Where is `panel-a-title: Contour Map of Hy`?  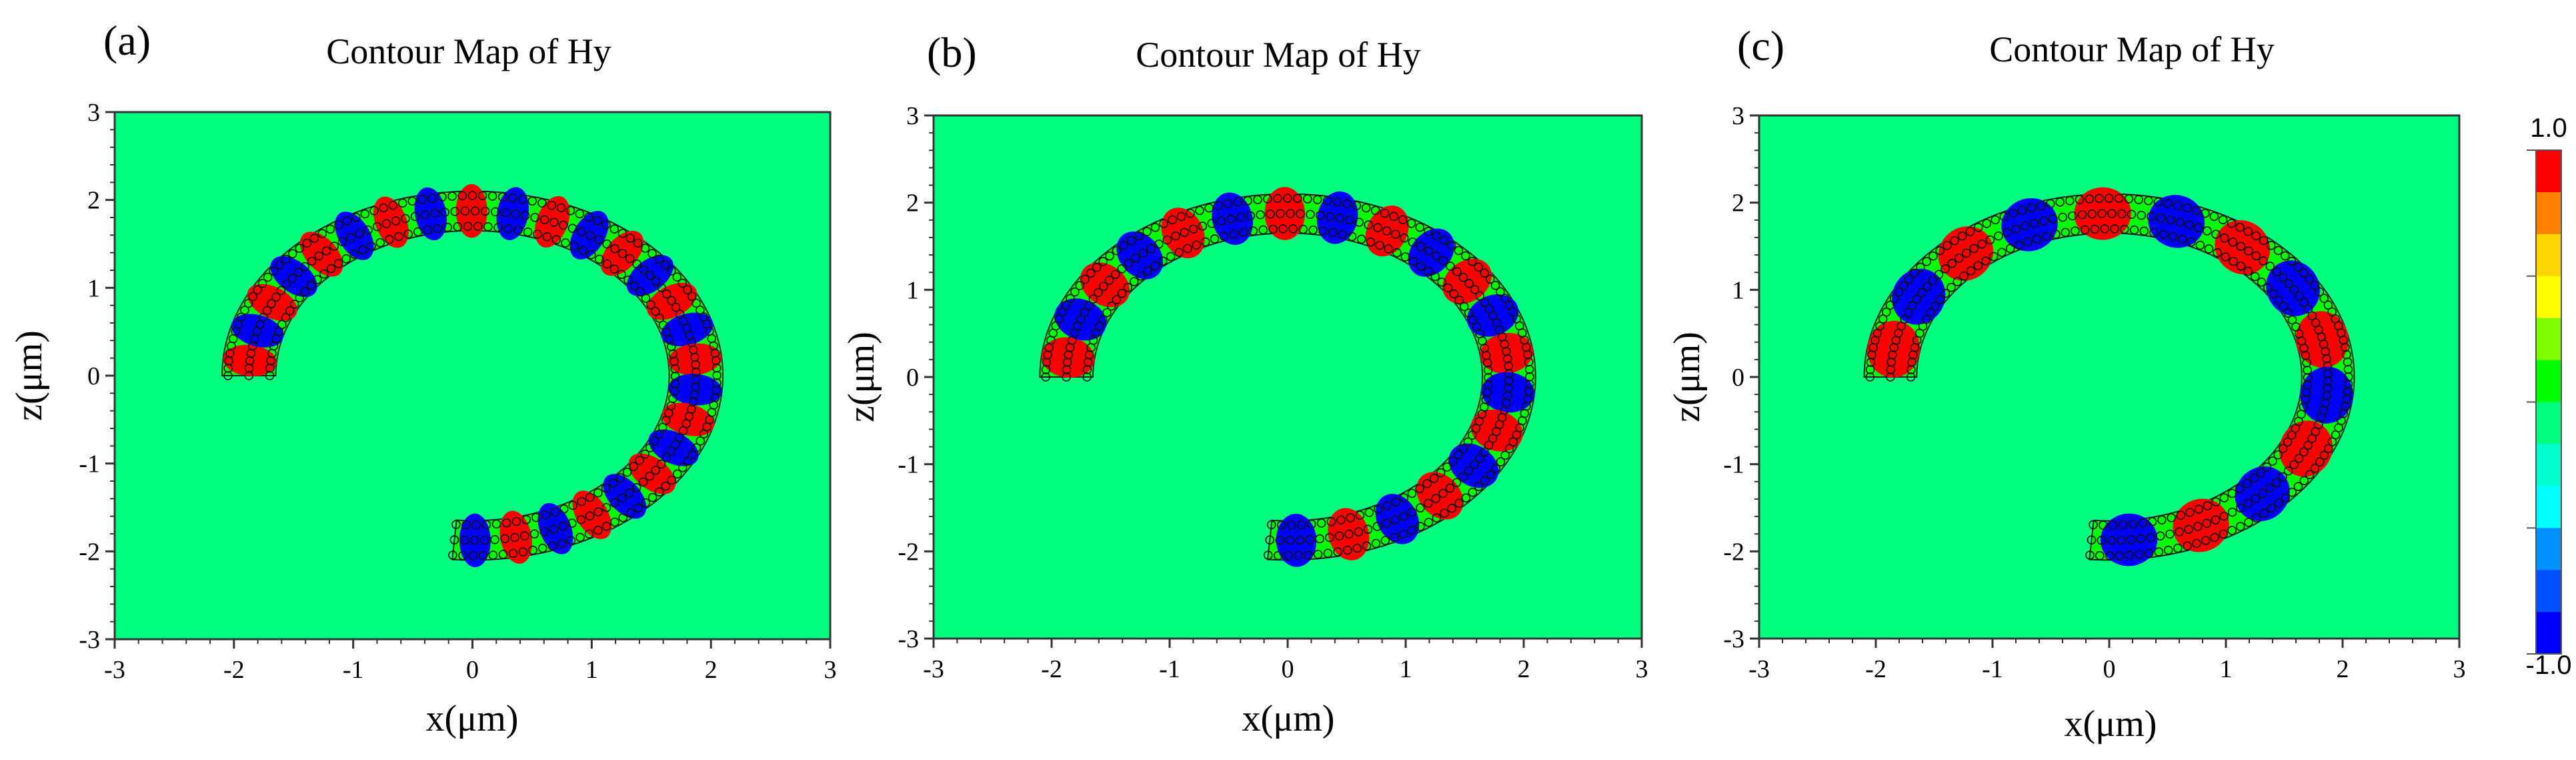
panel-a-title: Contour Map of Hy is located at coordinates (468, 51).